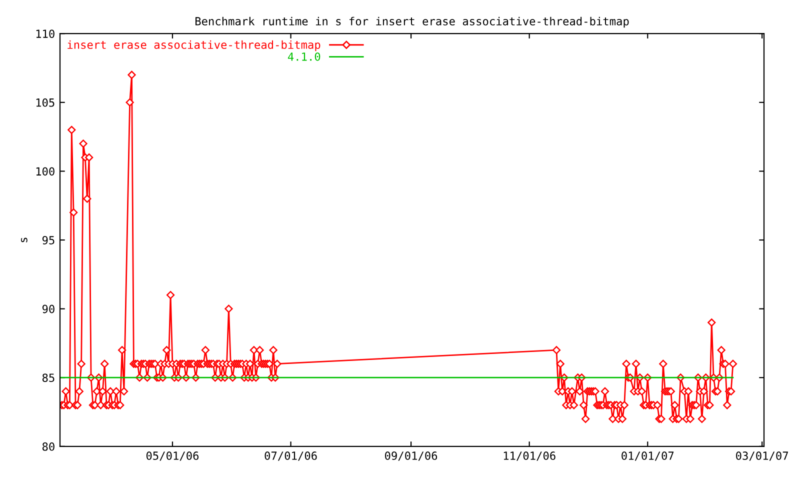 Image resolution: width=800 pixels, height=480 pixels. What do you see at coordinates (194, 46) in the screenshot?
I see `legend-label: insert erase associative-thread-bitmap` at bounding box center [194, 46].